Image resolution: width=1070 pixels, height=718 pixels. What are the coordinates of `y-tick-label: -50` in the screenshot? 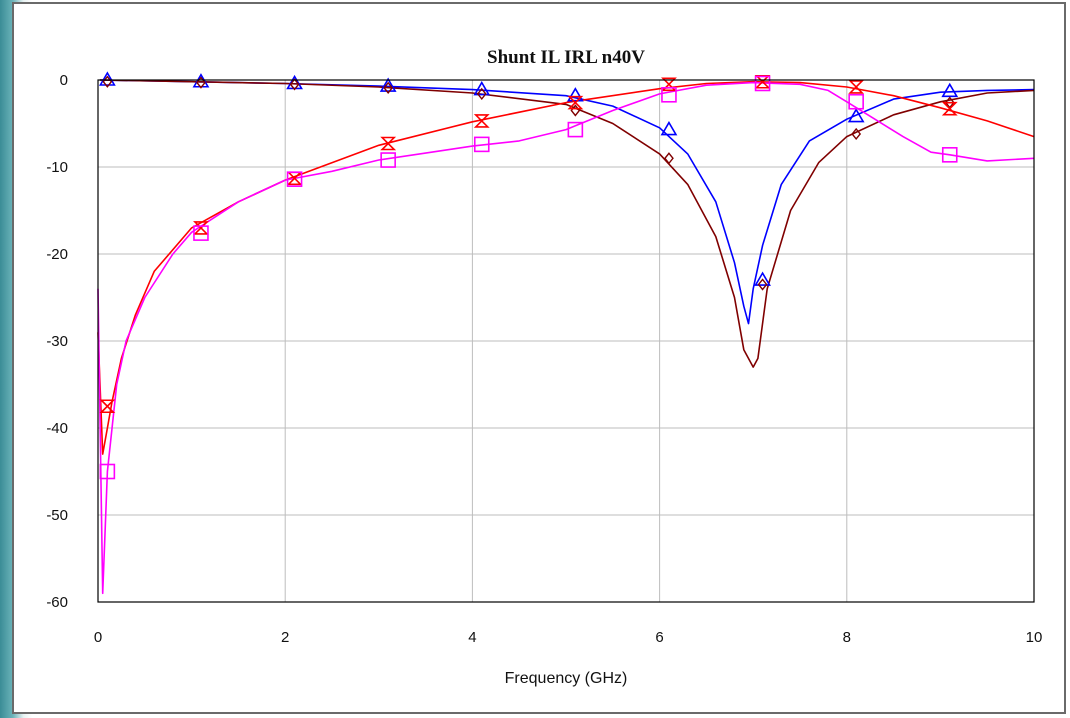 It's located at (57, 515).